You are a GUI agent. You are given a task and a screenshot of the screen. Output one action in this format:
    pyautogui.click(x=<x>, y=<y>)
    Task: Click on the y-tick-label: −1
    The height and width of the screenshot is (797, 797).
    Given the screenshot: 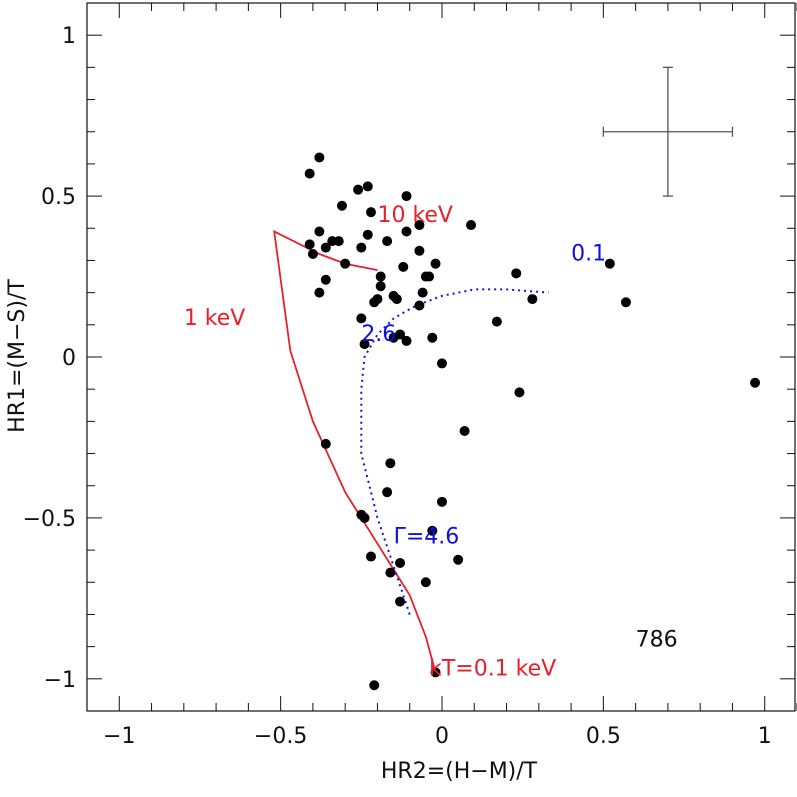 What is the action you would take?
    pyautogui.click(x=60, y=680)
    